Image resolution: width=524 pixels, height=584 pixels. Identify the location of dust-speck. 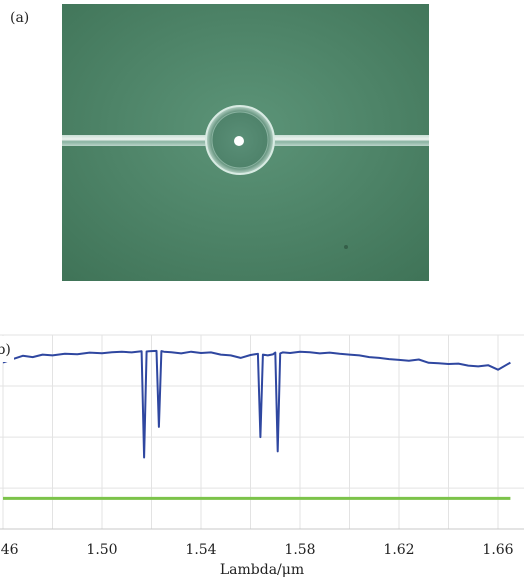
(346, 247).